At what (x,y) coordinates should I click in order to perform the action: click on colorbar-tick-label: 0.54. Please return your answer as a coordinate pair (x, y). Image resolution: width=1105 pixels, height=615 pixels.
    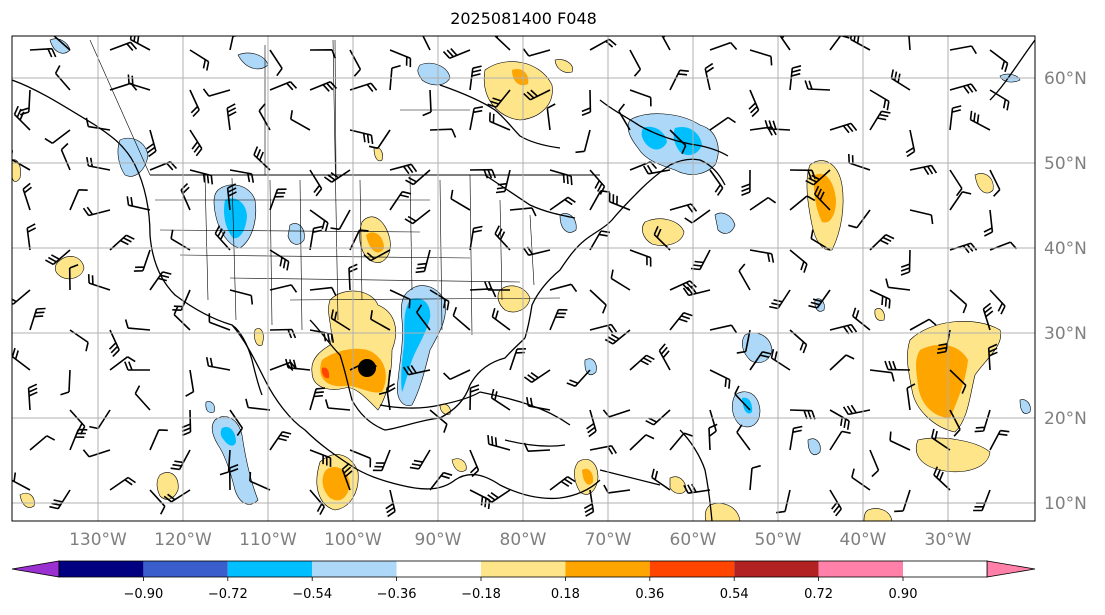
    Looking at the image, I should click on (734, 594).